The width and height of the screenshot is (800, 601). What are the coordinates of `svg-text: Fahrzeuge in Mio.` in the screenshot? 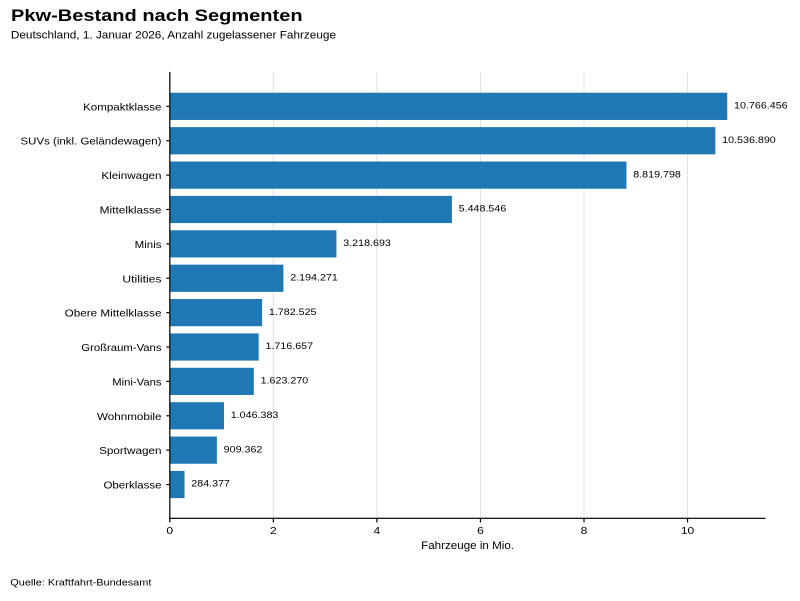 It's located at (467, 546).